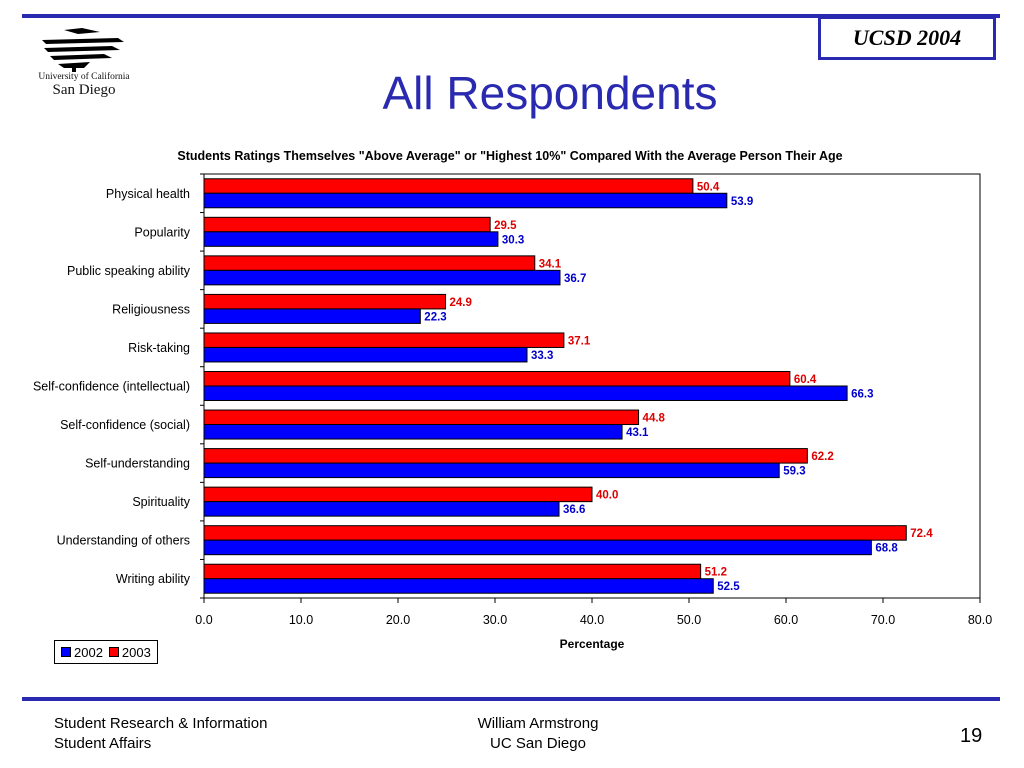  What do you see at coordinates (542, 356) in the screenshot?
I see `data-label-2002: 33.3` at bounding box center [542, 356].